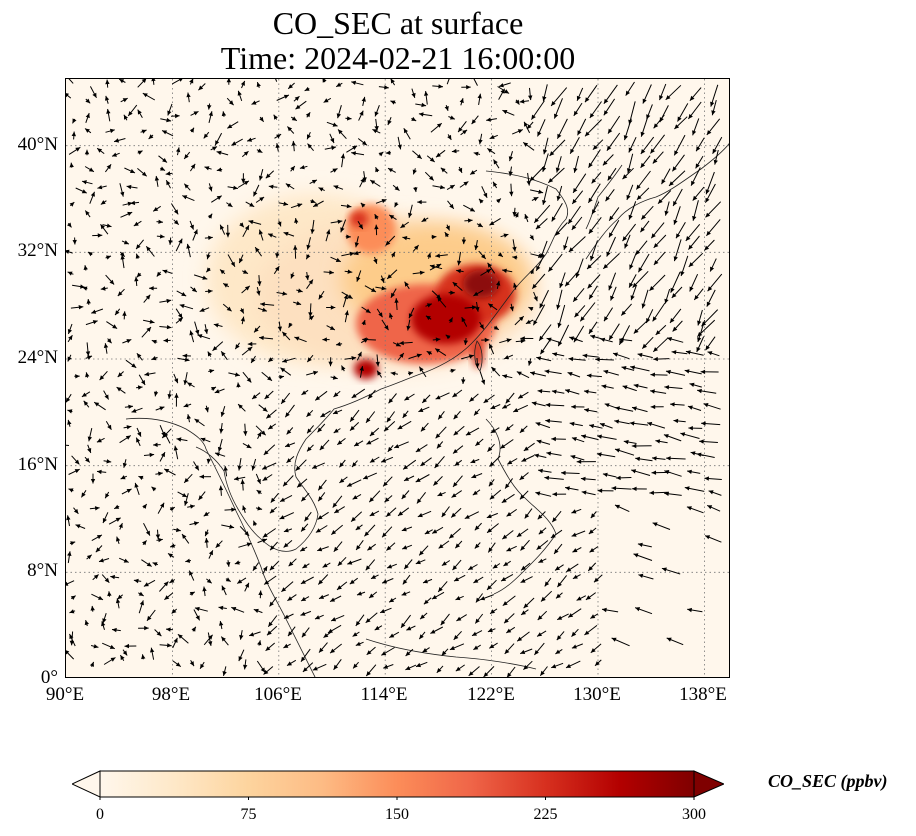 This screenshot has width=916, height=836. Describe the element at coordinates (481, 284) in the screenshot. I see `plume-peak-core` at that location.